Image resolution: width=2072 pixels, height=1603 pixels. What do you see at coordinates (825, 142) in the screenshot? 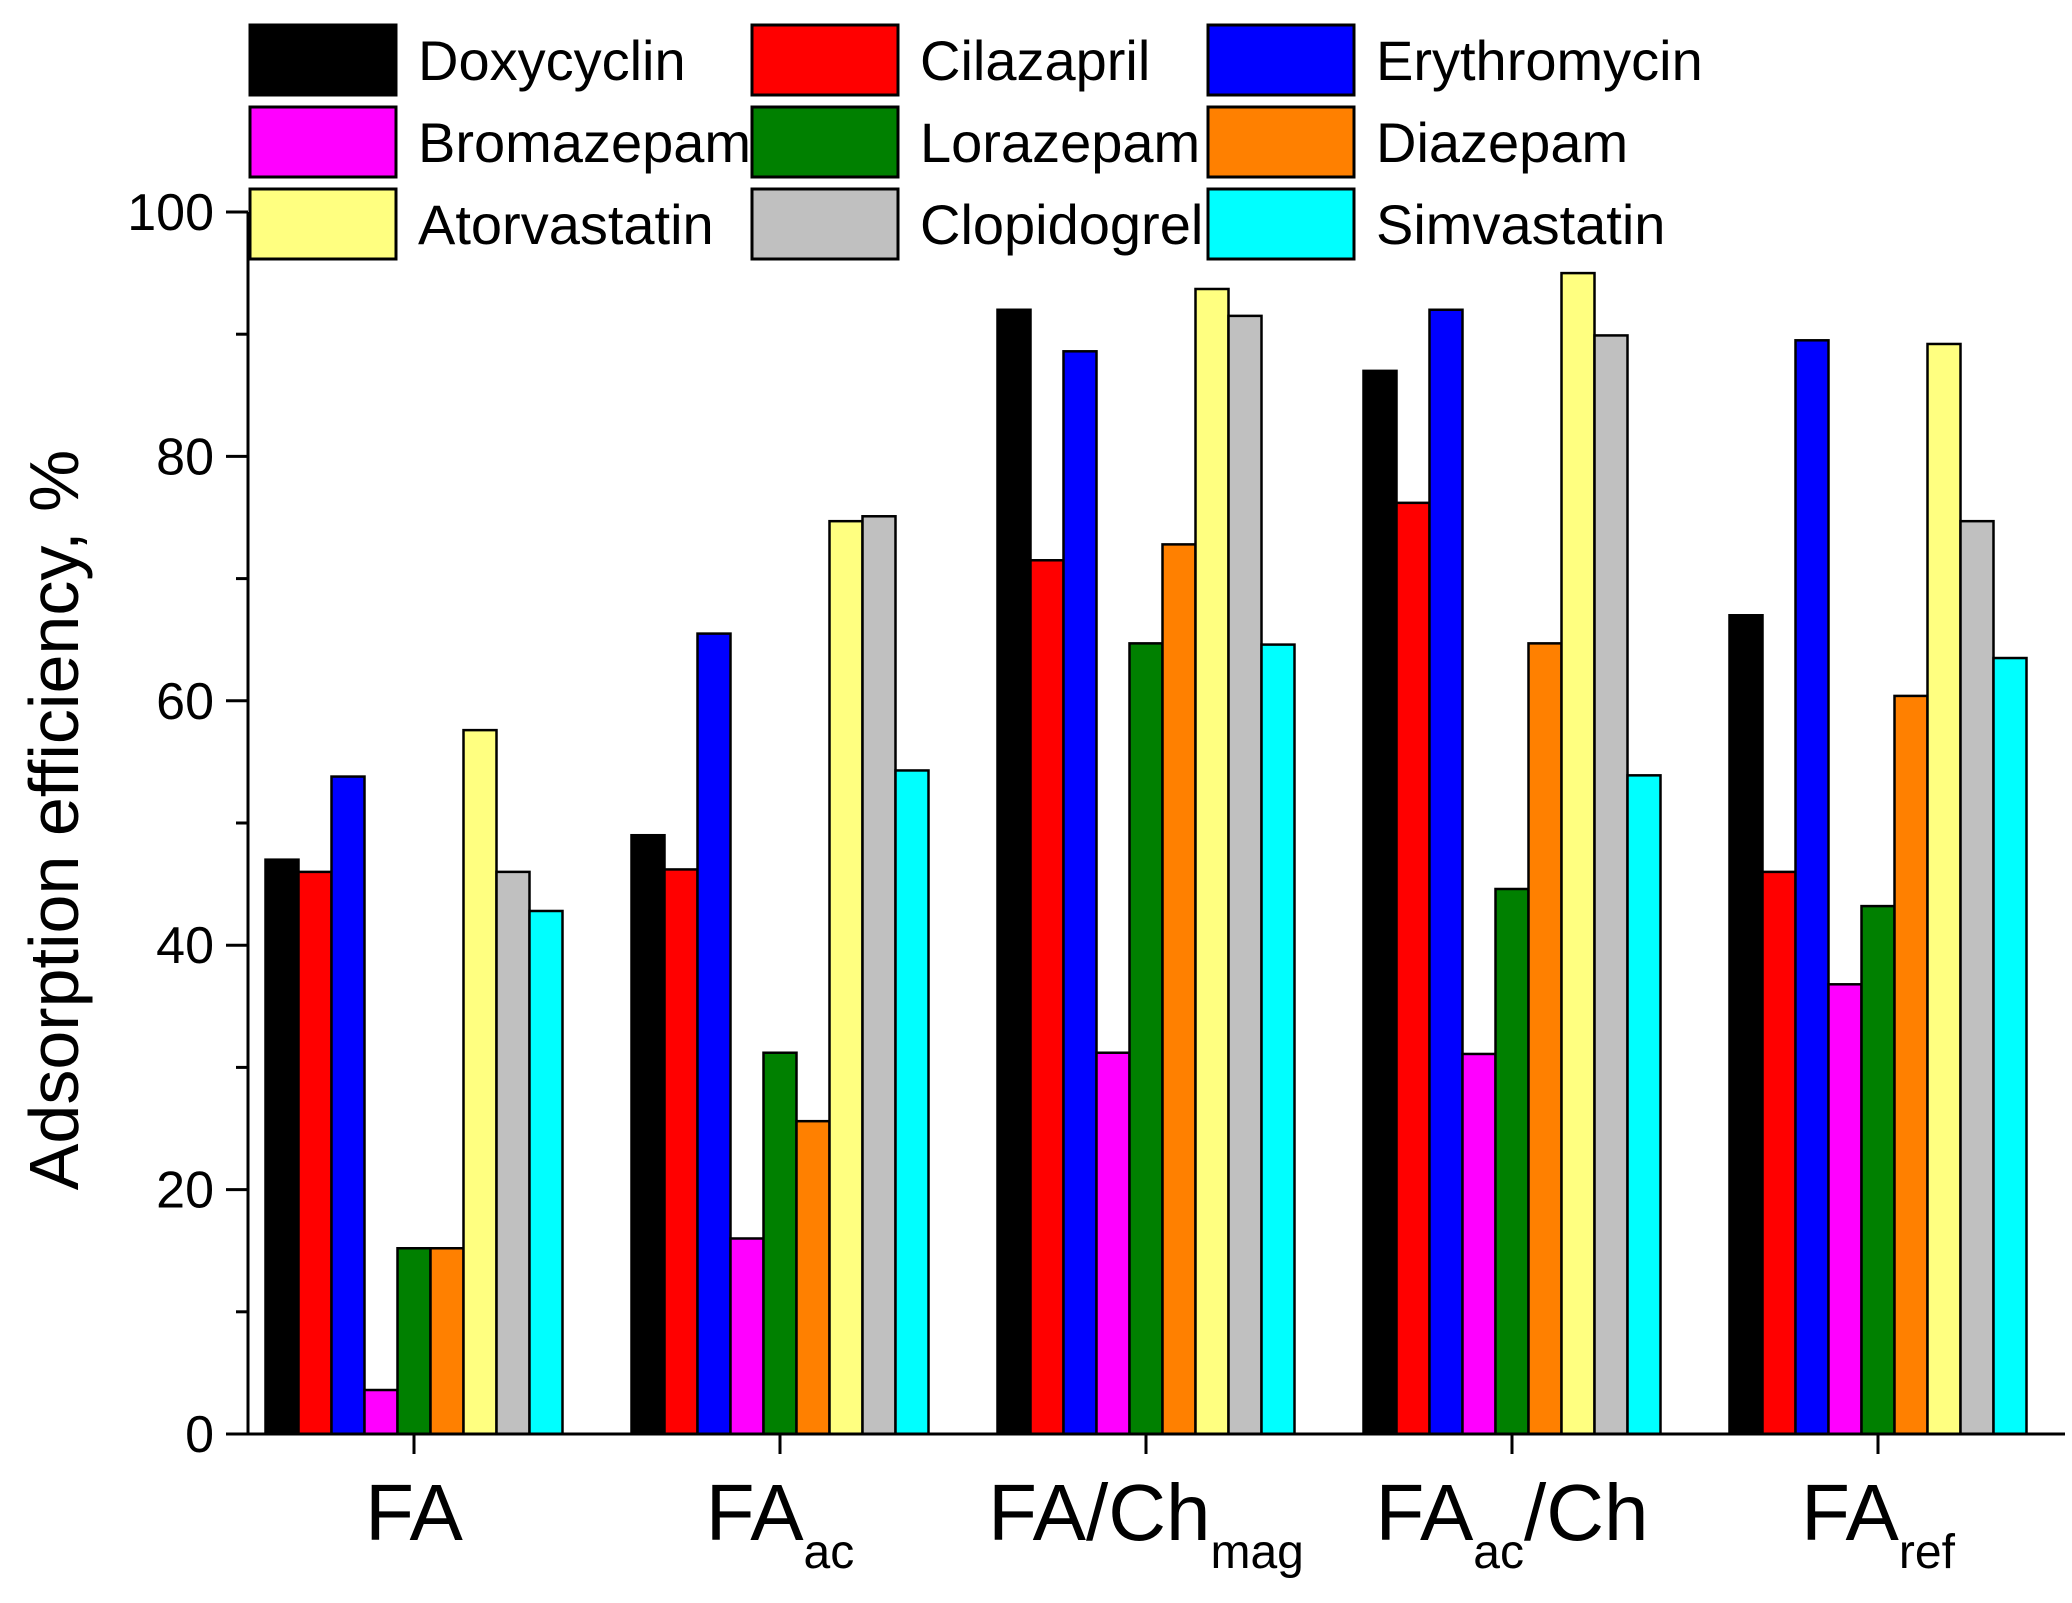
I see `legend-swatch-lorazepam` at bounding box center [825, 142].